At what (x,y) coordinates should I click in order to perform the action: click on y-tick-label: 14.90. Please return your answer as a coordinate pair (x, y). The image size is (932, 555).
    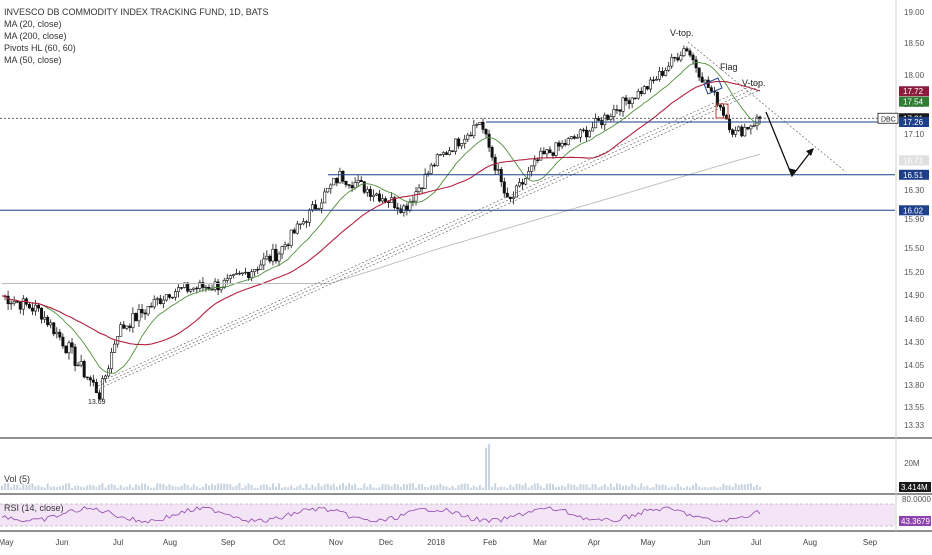
    Looking at the image, I should click on (914, 295).